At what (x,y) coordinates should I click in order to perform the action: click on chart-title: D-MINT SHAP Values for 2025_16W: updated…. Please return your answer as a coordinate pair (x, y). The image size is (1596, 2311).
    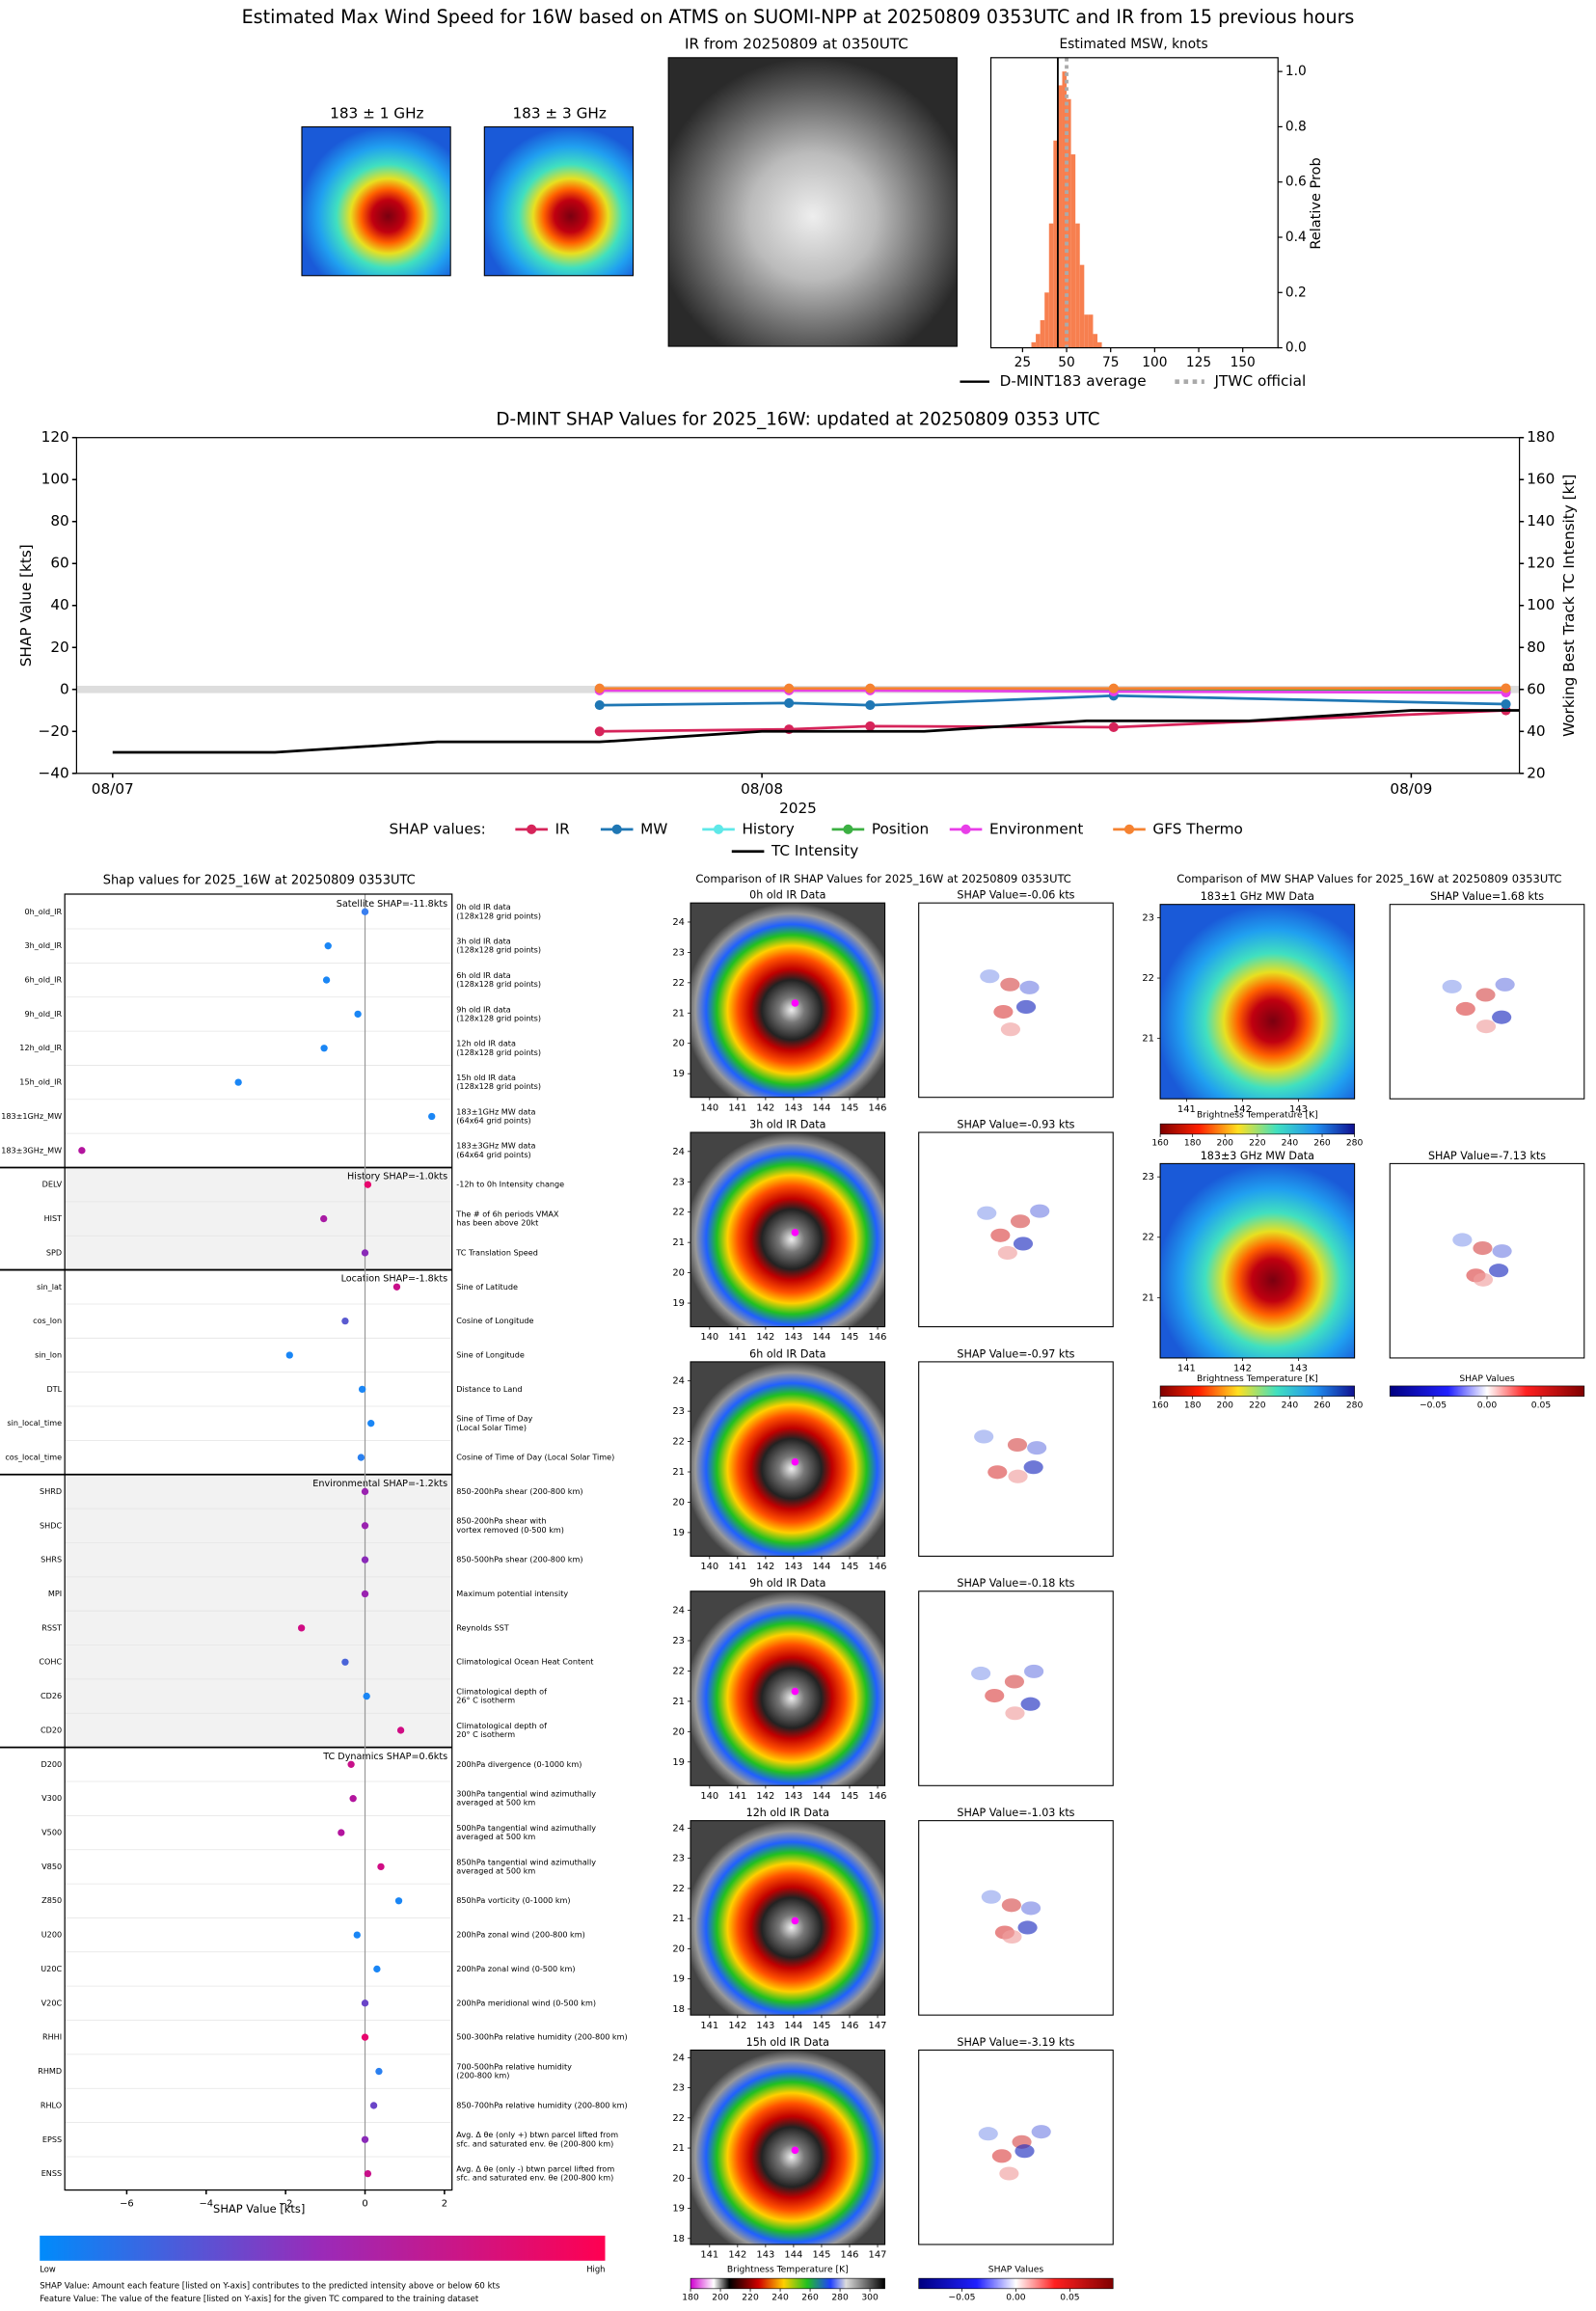
    Looking at the image, I should click on (798, 419).